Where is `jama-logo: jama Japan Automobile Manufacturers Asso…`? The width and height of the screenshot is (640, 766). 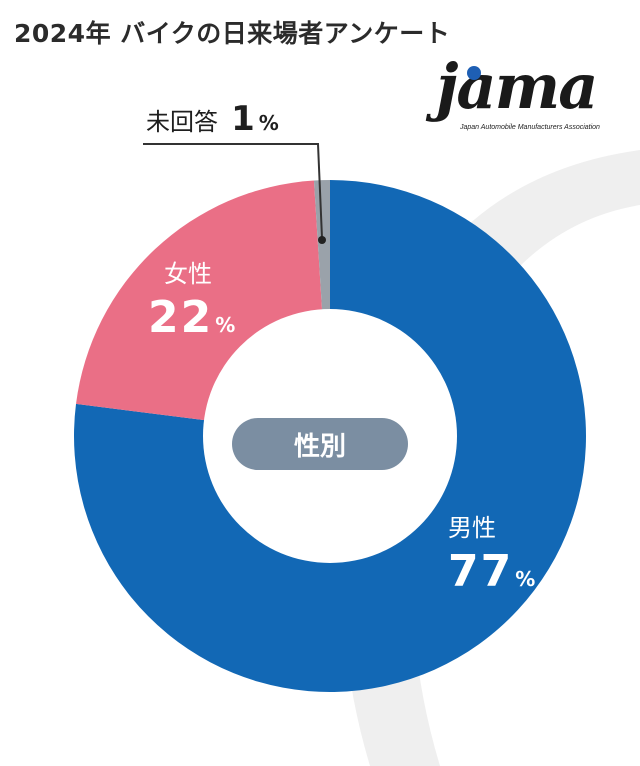 jama-logo: jama Japan Automobile Manufacturers Asso… is located at coordinates (525, 98).